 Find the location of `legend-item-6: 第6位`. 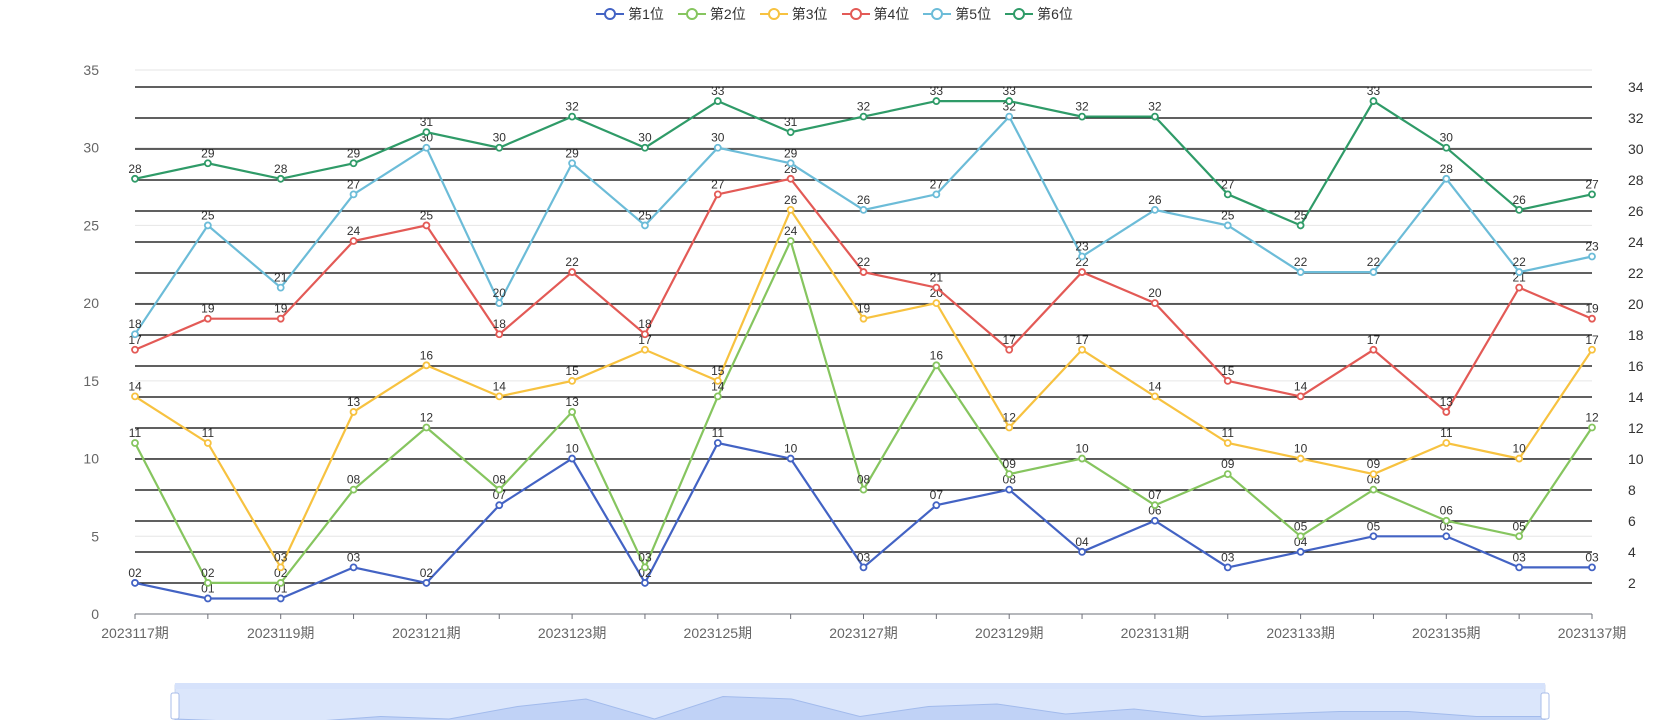

legend-item-6: 第6位 is located at coordinates (1039, 14).